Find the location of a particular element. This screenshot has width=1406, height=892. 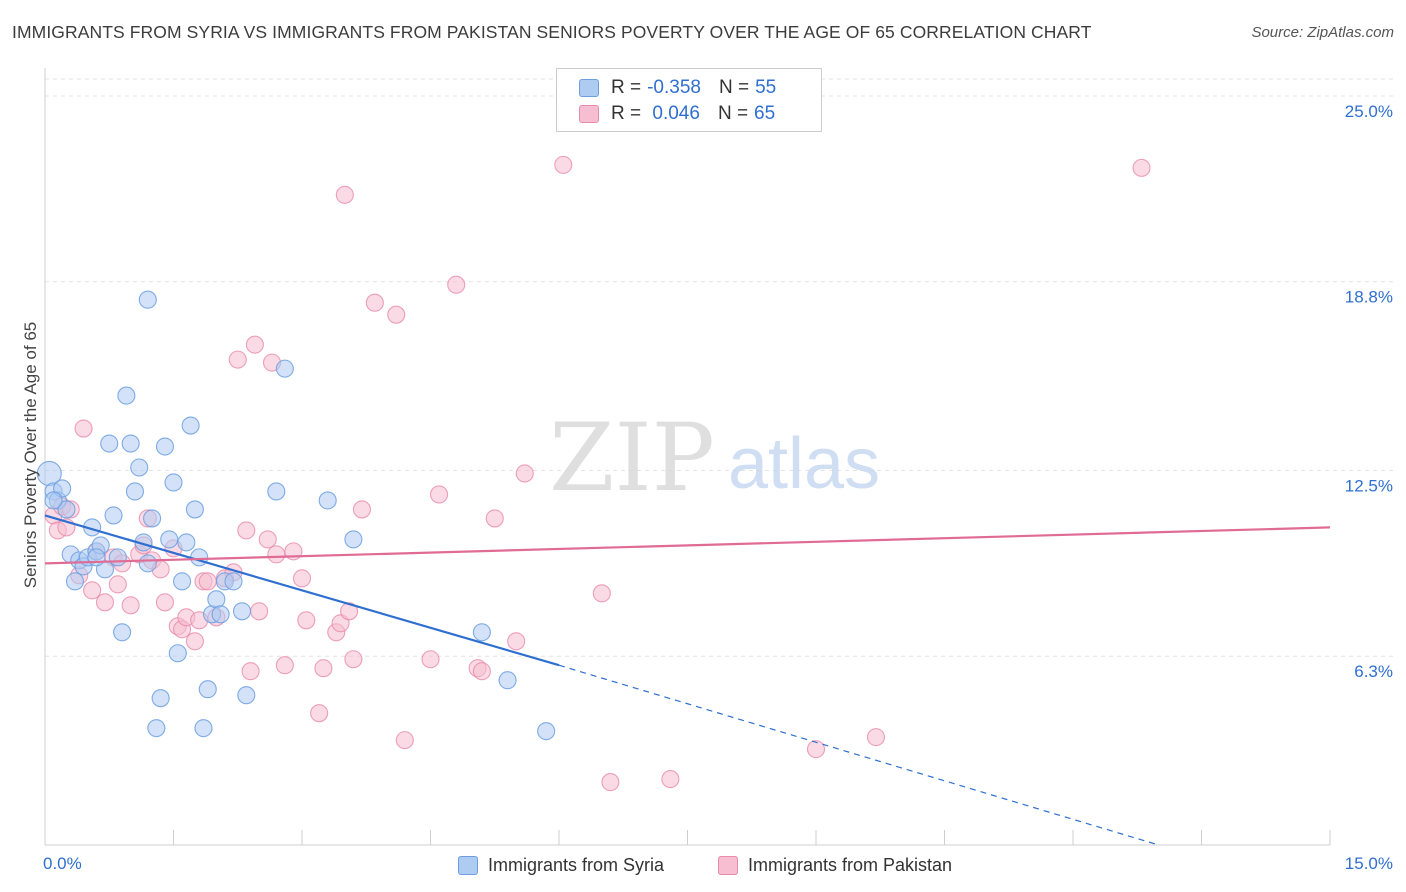

x-tick-label: 15.0% is located at coordinates (1369, 863).